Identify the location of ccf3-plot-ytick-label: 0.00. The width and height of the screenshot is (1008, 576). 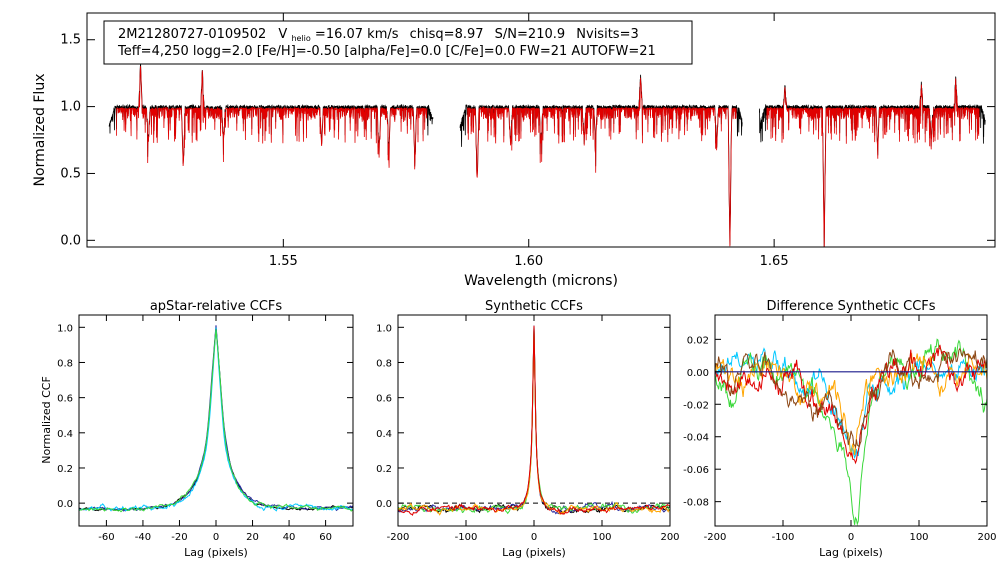
(698, 373).